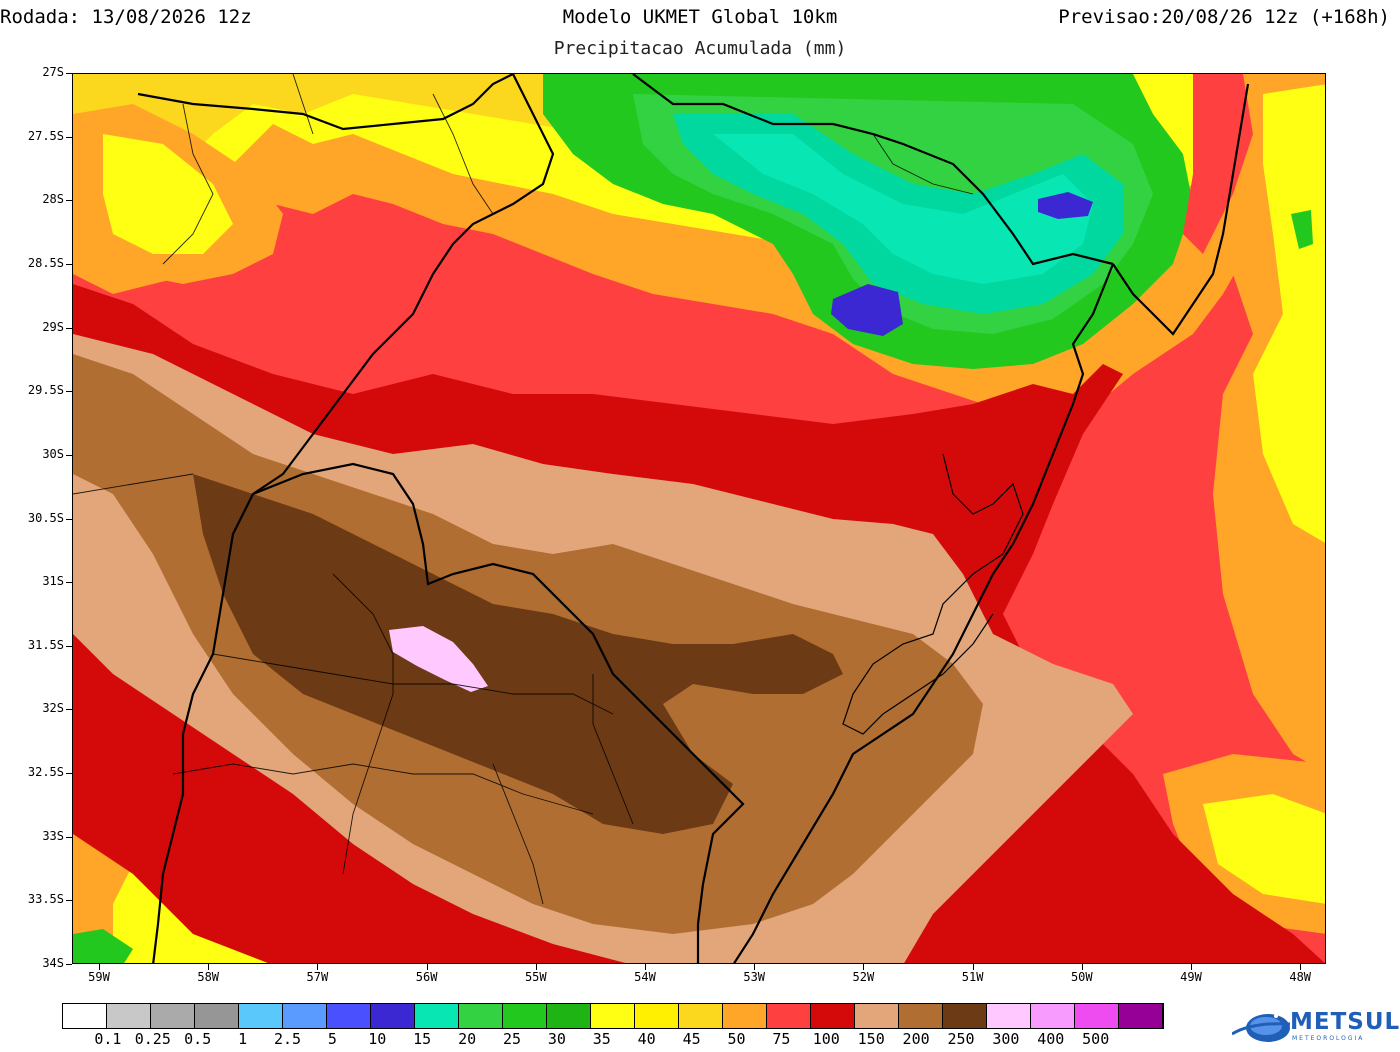 The width and height of the screenshot is (1400, 1052). What do you see at coordinates (1081, 977) in the screenshot?
I see `lon-label: 50W` at bounding box center [1081, 977].